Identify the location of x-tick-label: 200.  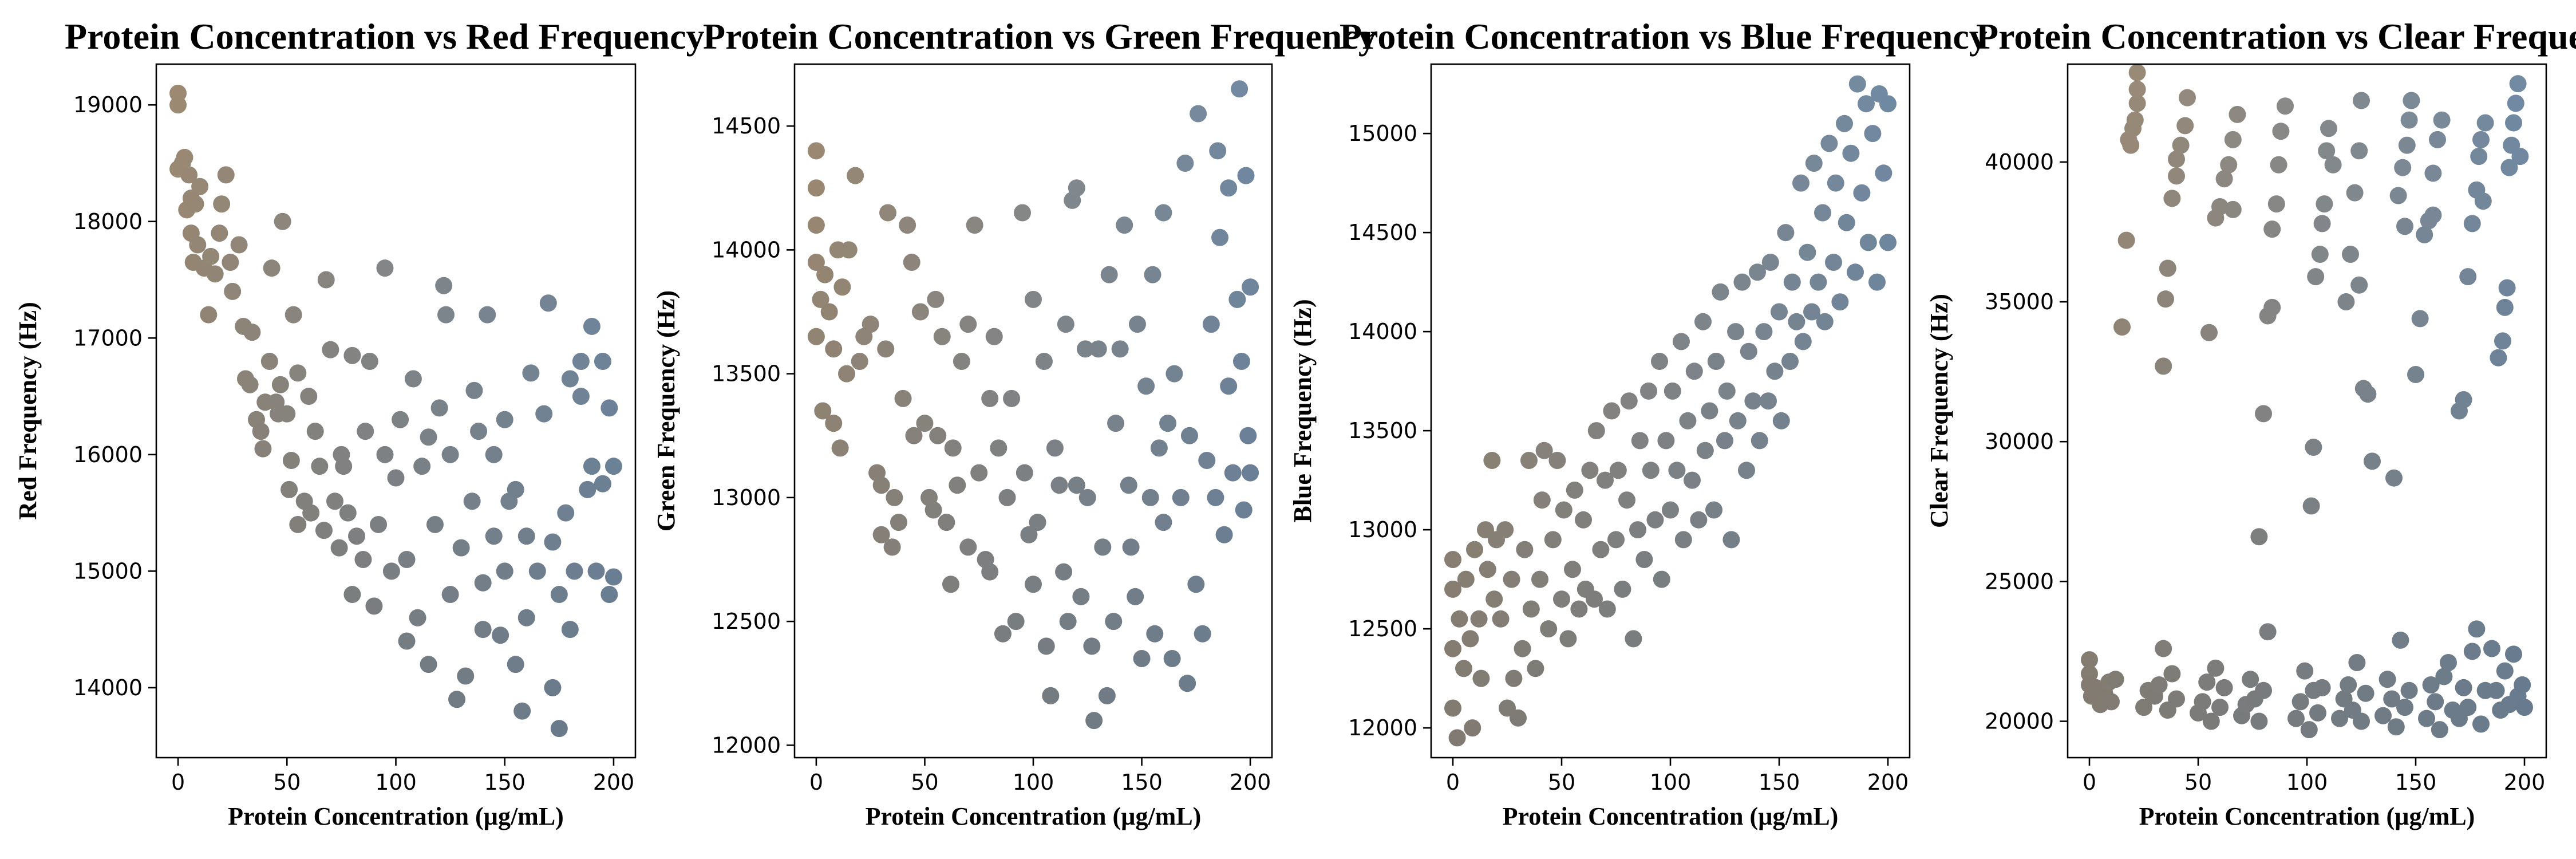
(1250, 782).